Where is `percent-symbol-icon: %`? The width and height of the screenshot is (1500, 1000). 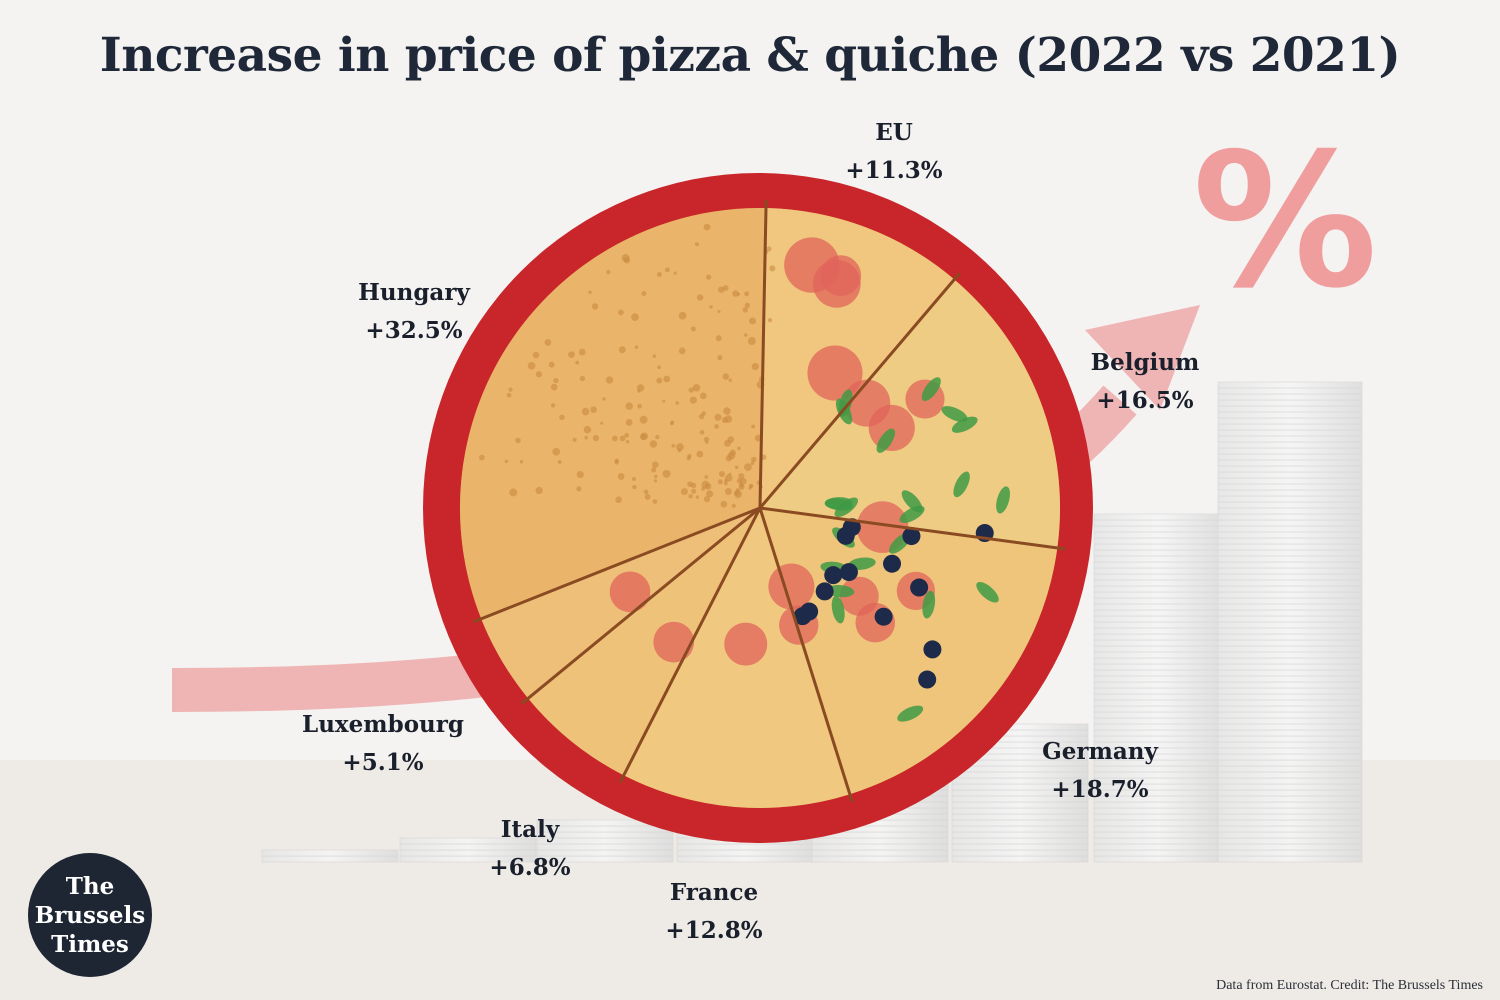
percent-symbol-icon: % is located at coordinates (1284, 221).